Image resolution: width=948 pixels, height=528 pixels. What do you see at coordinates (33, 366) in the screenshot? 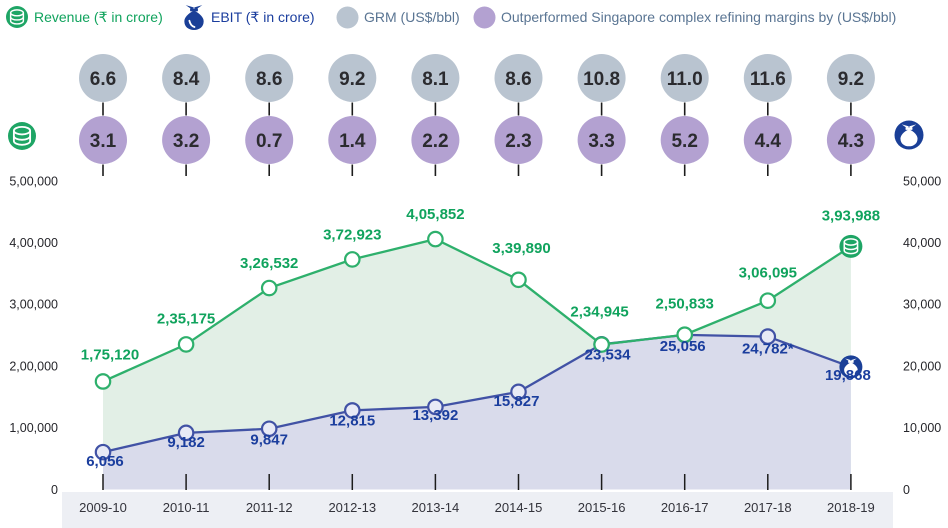
I see `left-axis-tick: 2,00,000` at bounding box center [33, 366].